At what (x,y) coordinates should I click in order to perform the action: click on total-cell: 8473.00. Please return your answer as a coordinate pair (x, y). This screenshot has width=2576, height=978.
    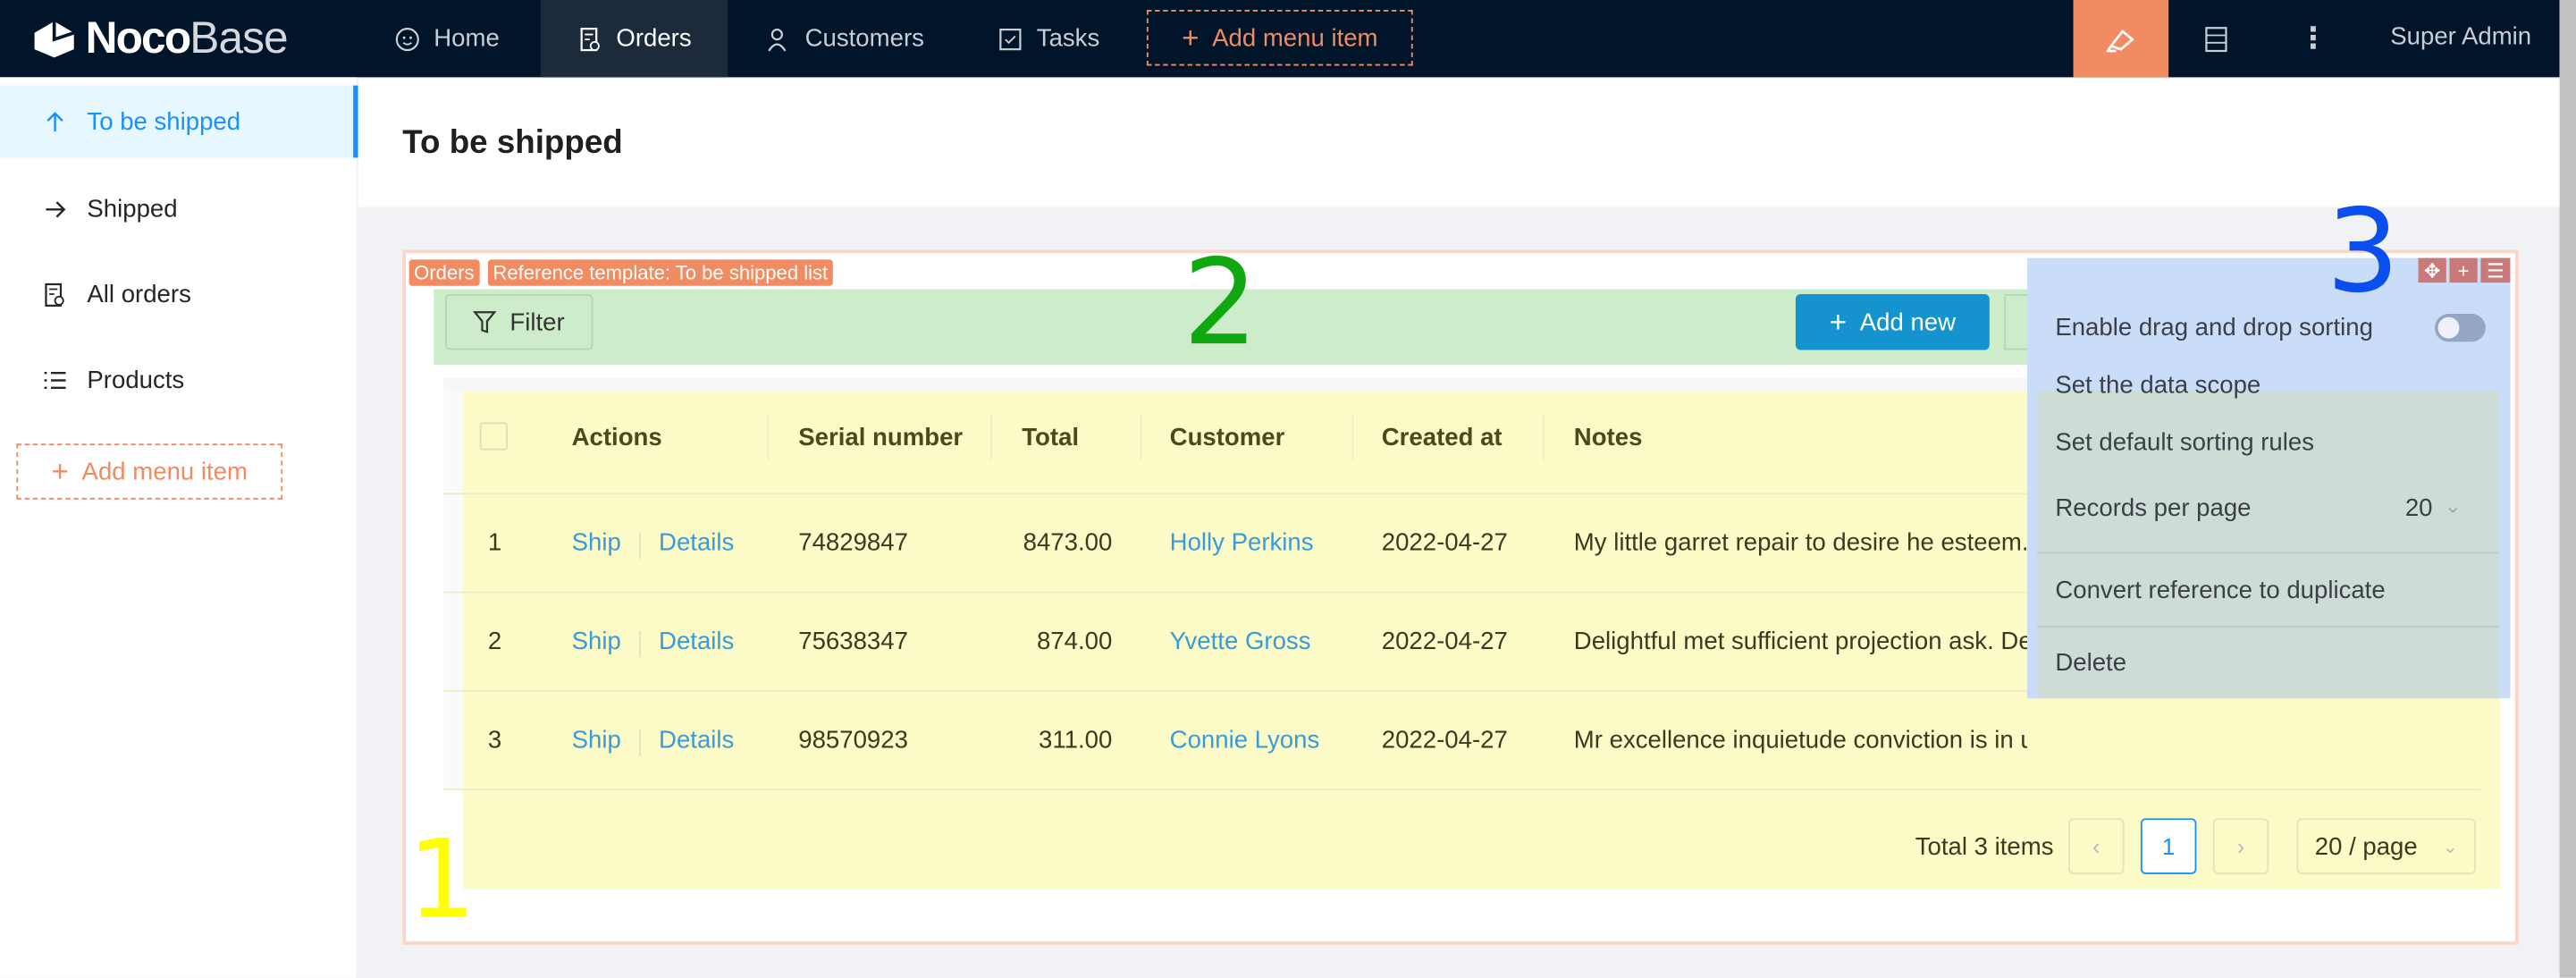
    Looking at the image, I should click on (1068, 543).